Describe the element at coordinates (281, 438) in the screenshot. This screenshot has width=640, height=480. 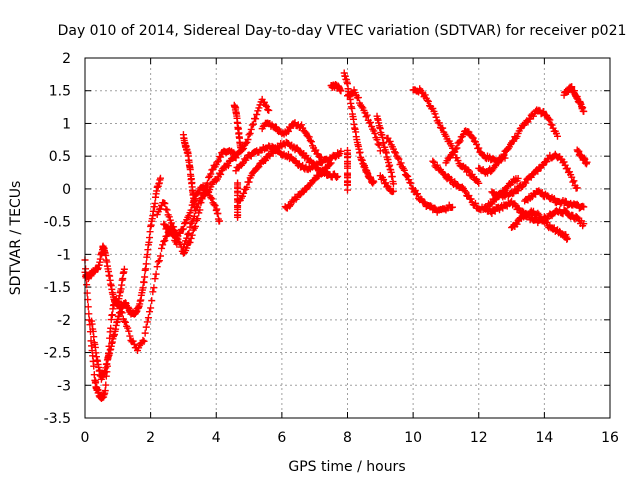
I see `x-tick-label: 6` at that location.